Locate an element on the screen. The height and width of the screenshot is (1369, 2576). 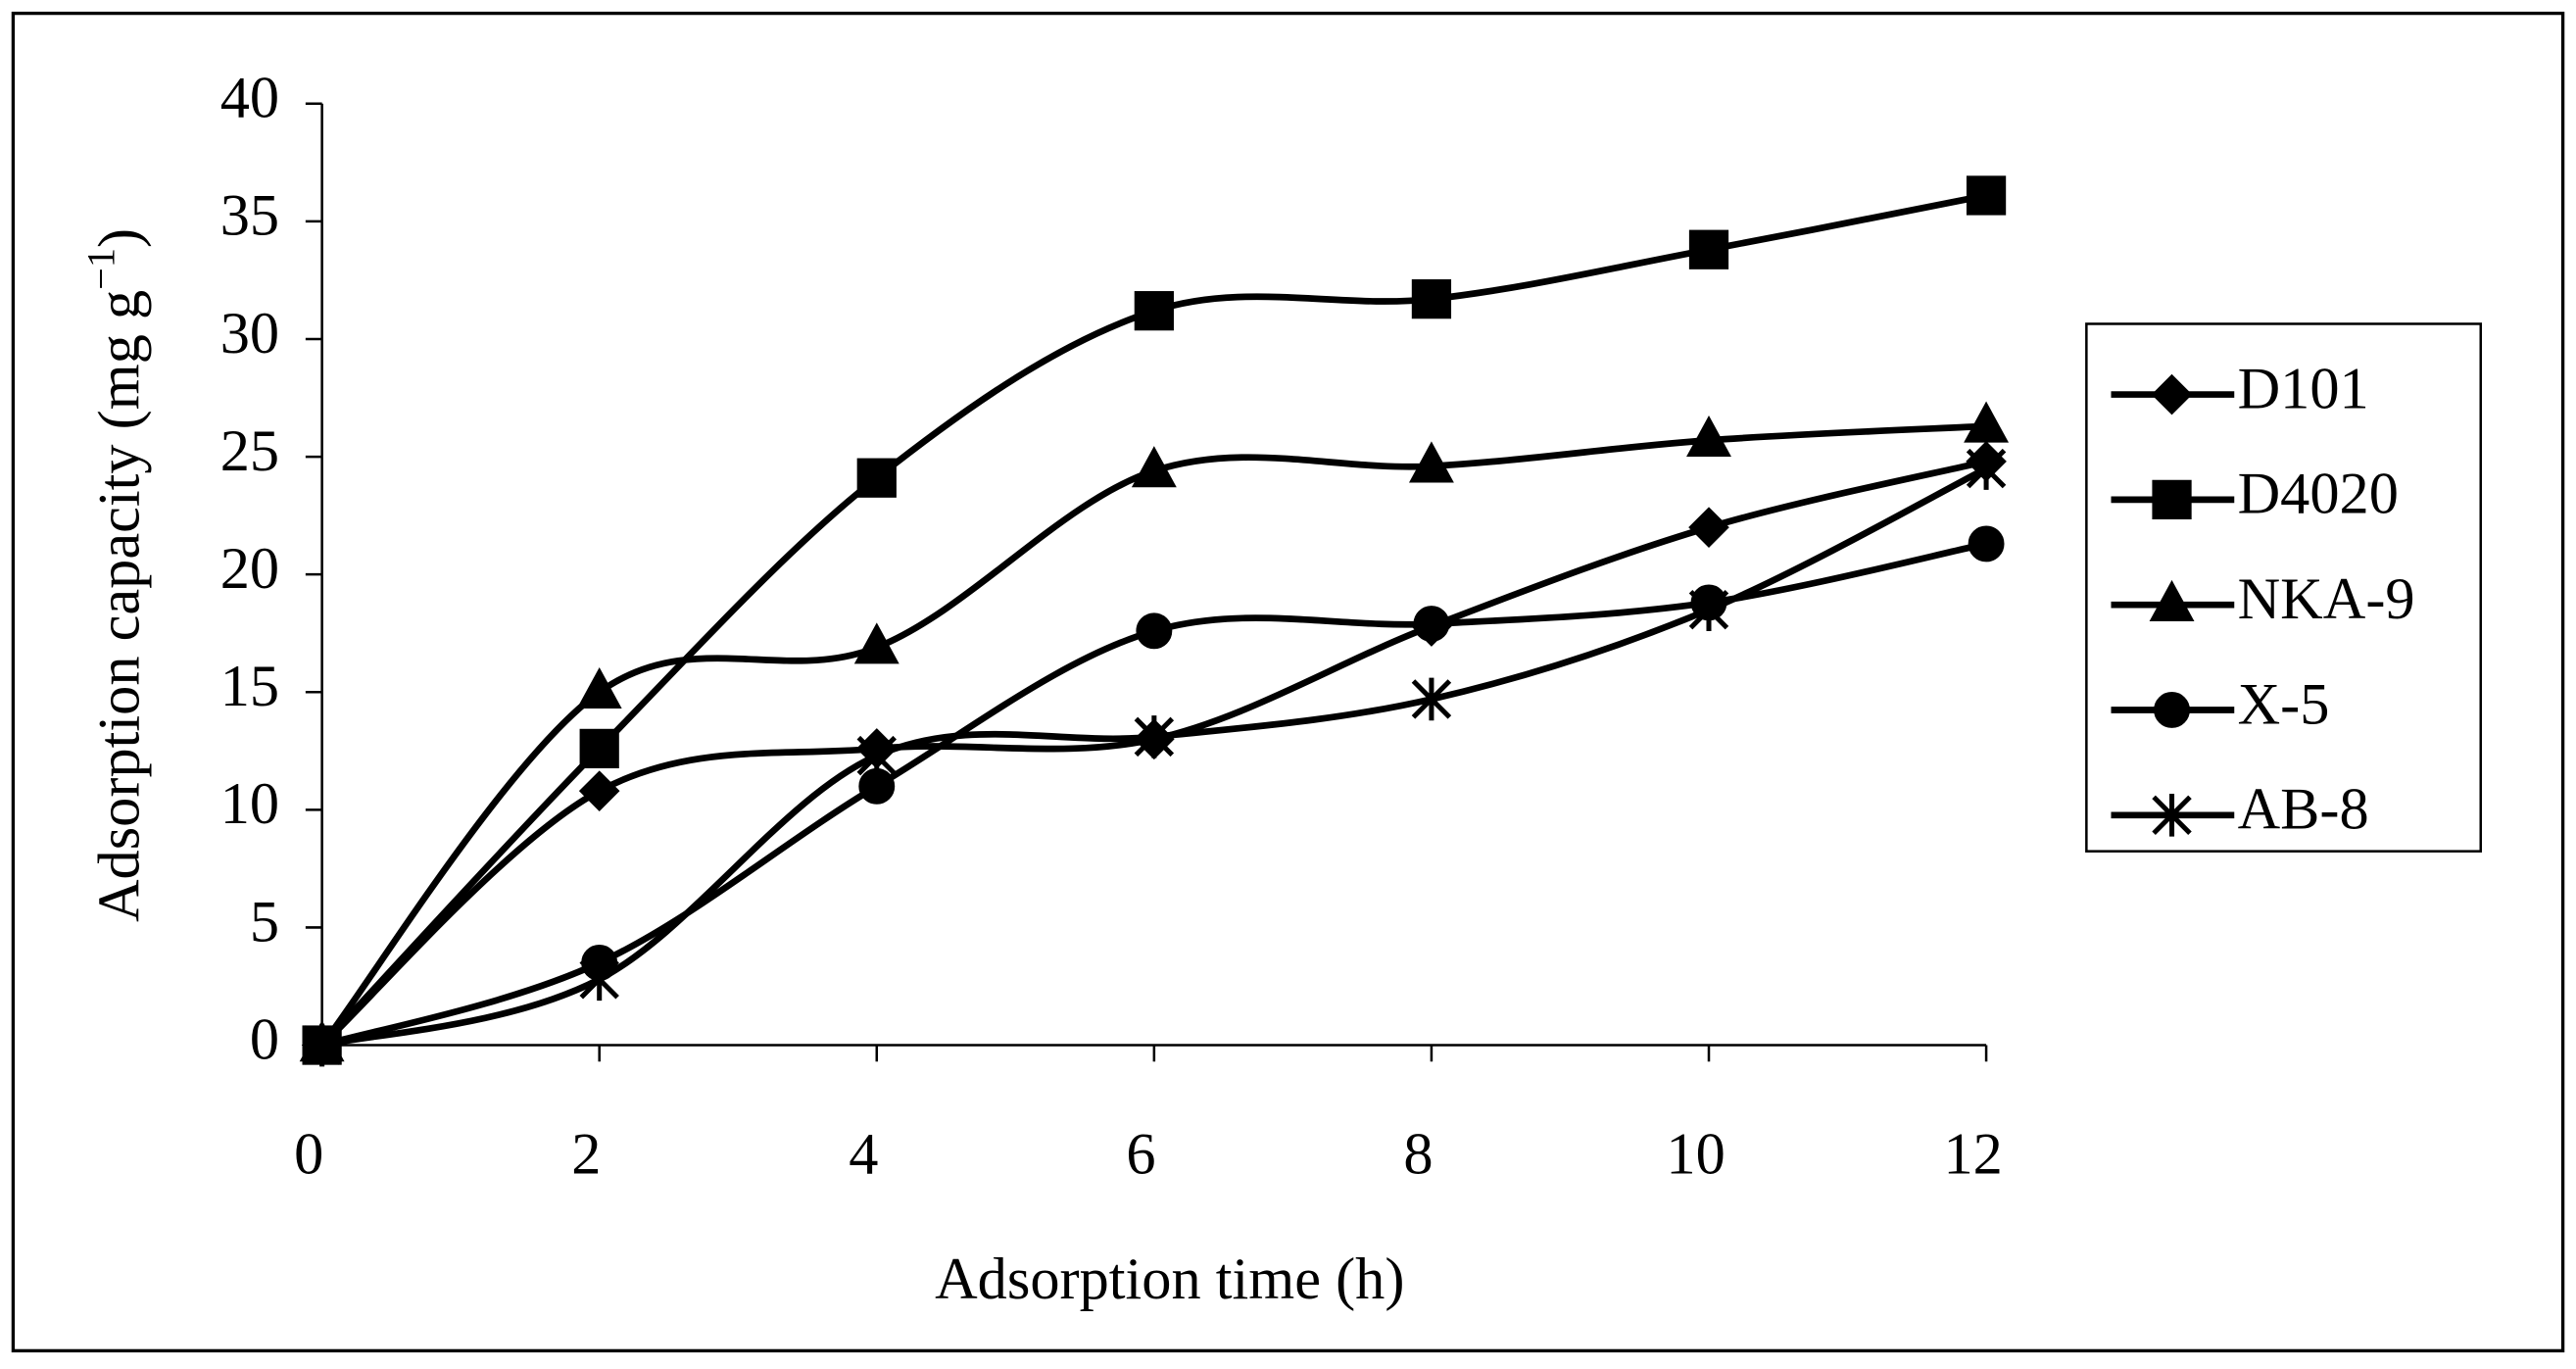
y-tick-label: 25 is located at coordinates (249, 451).